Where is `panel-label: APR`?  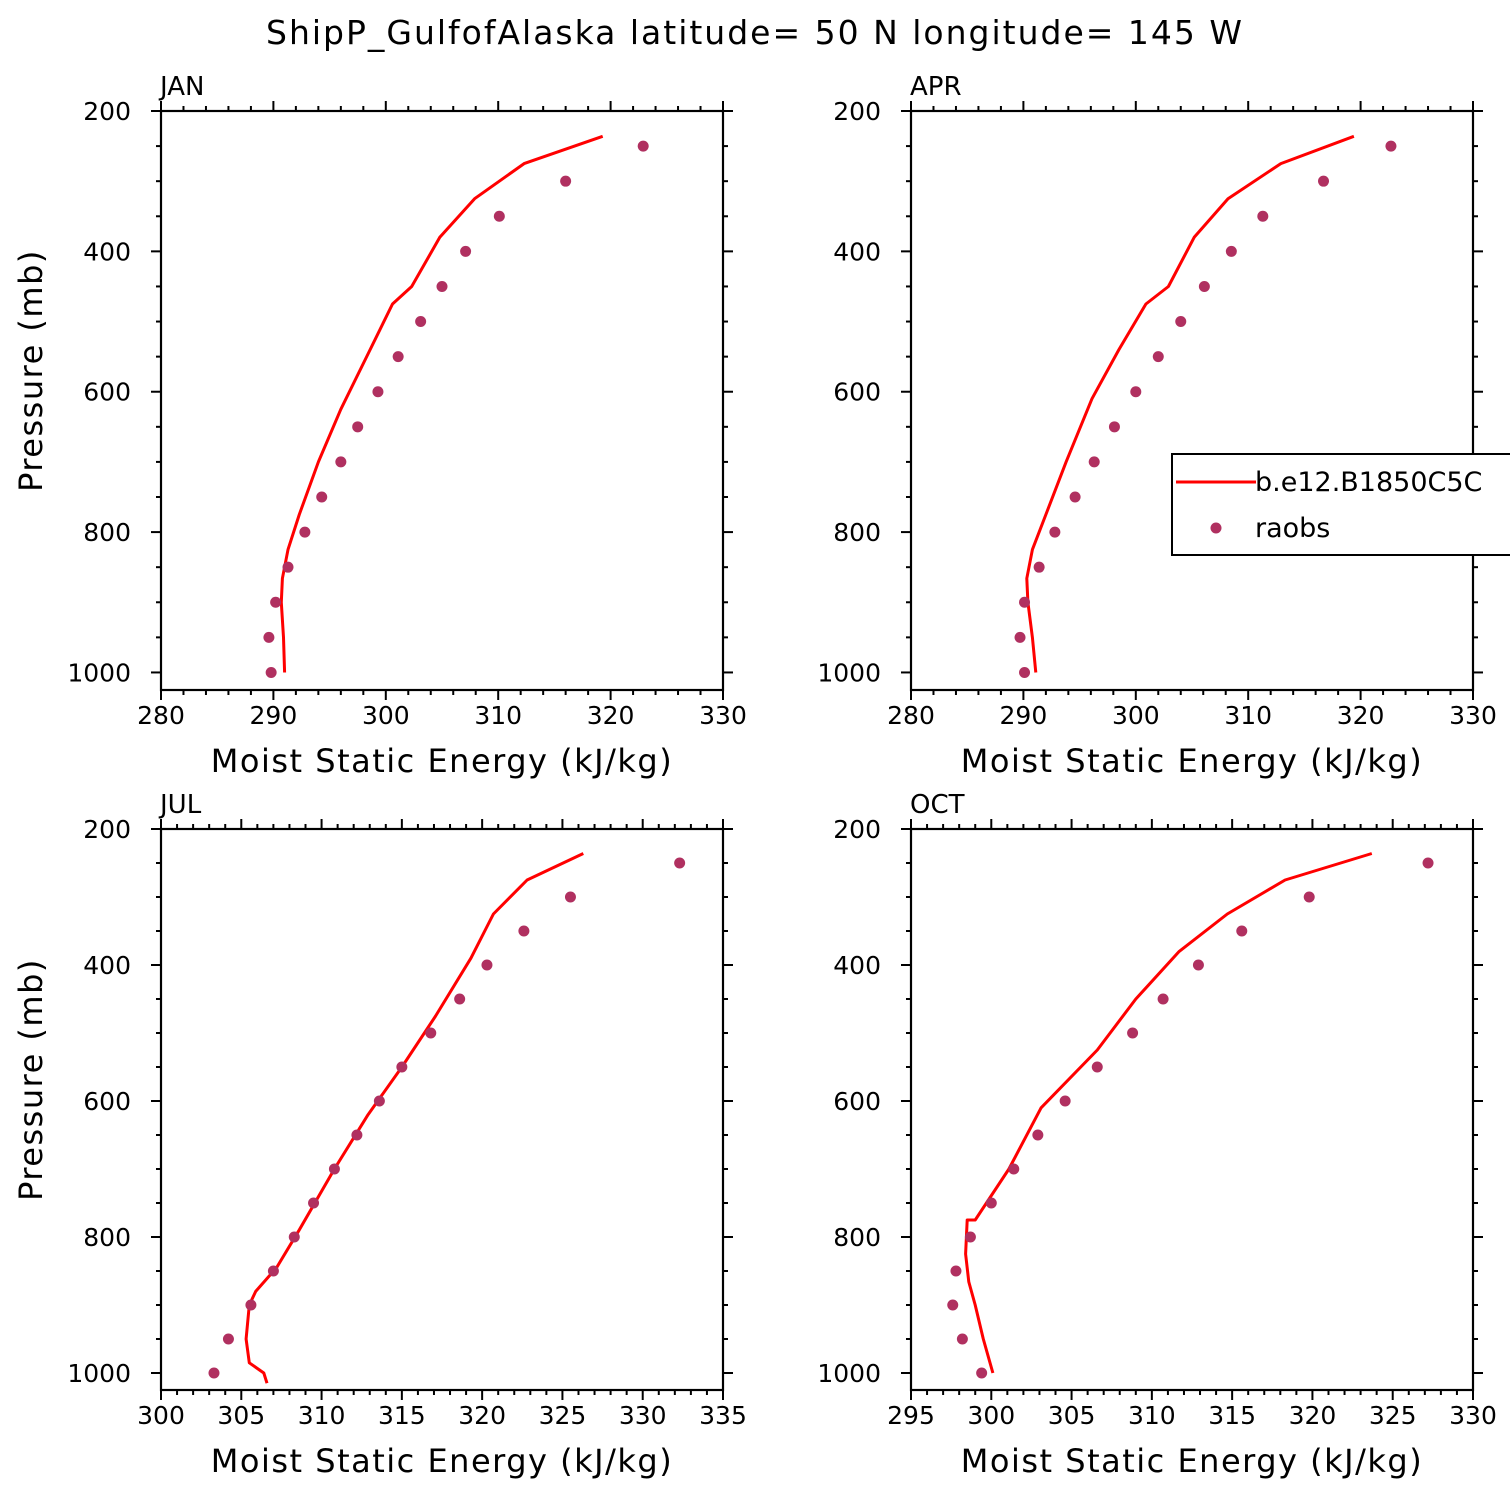 panel-label: APR is located at coordinates (936, 87).